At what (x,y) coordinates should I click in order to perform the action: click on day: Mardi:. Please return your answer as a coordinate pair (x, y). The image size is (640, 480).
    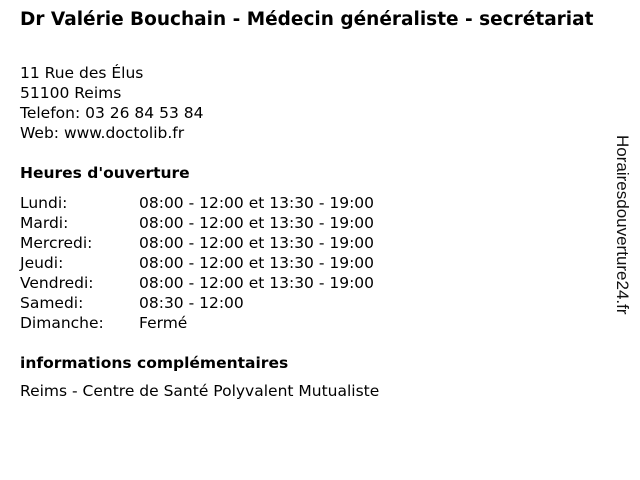
    Looking at the image, I should click on (44, 223).